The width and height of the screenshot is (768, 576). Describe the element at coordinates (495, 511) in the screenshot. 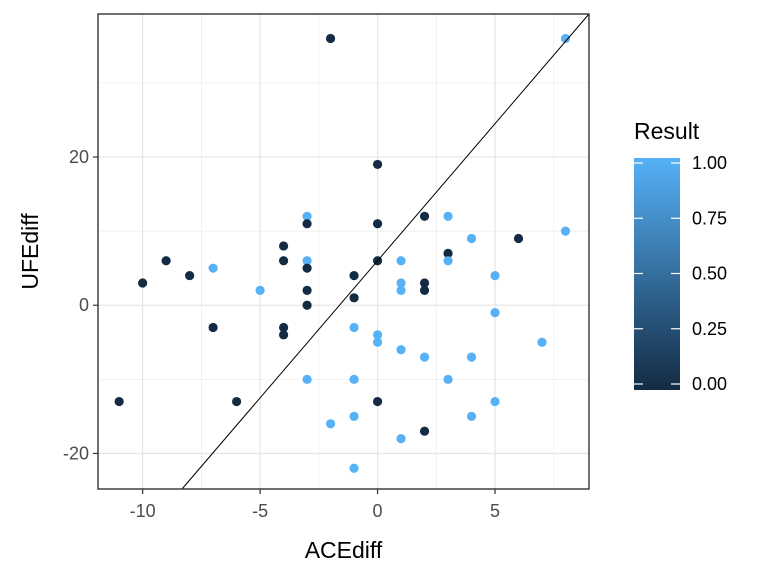

I see `x-tick-label: 5` at that location.